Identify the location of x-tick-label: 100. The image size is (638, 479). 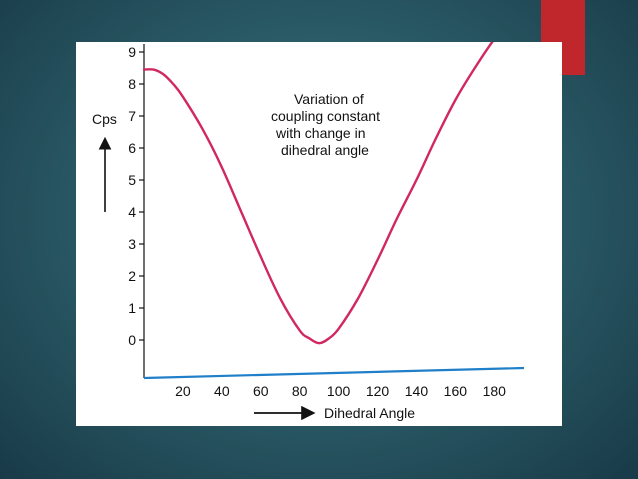
(339, 391).